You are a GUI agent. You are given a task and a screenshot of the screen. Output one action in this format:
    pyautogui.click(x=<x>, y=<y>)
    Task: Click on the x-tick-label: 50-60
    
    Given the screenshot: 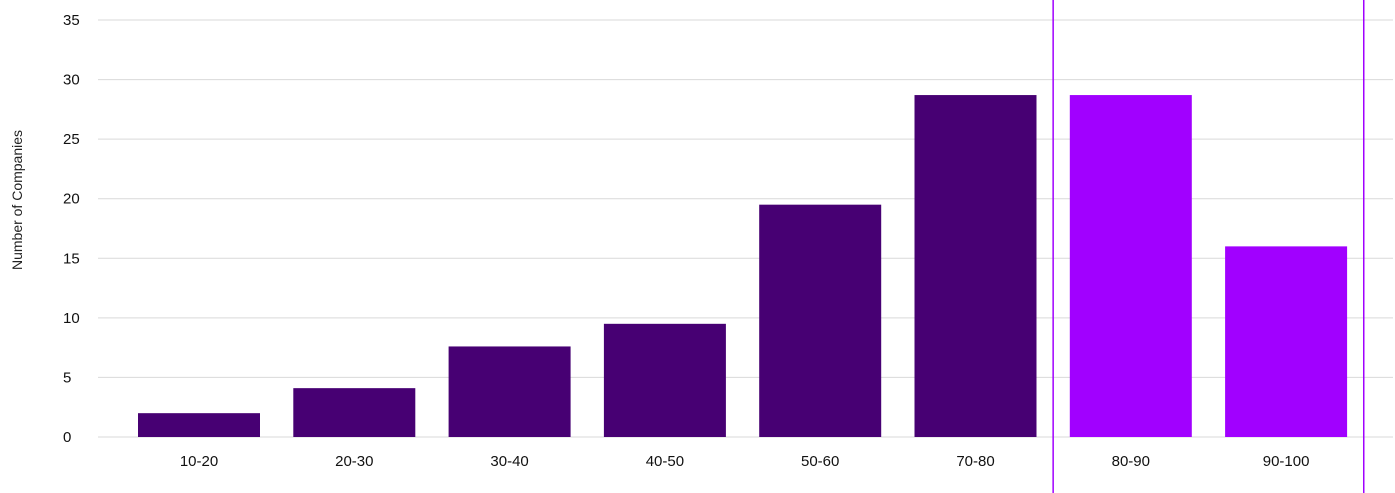 What is the action you would take?
    pyautogui.click(x=820, y=461)
    